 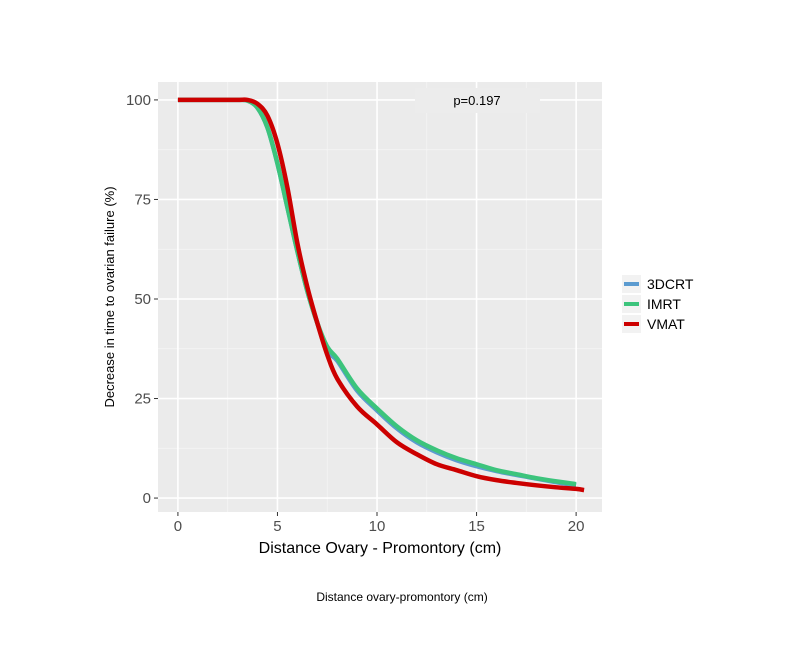 What do you see at coordinates (142, 399) in the screenshot?
I see `y-tick-label: 25` at bounding box center [142, 399].